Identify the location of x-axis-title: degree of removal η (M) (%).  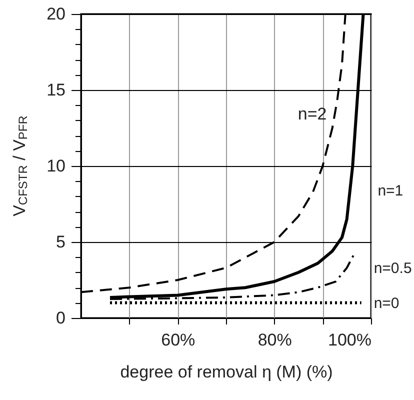
(226, 372).